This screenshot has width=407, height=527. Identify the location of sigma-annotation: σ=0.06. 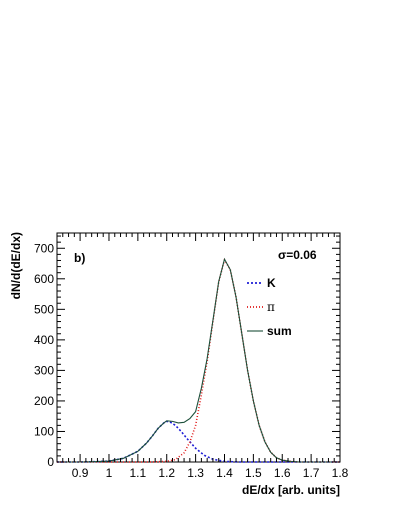
(297, 255).